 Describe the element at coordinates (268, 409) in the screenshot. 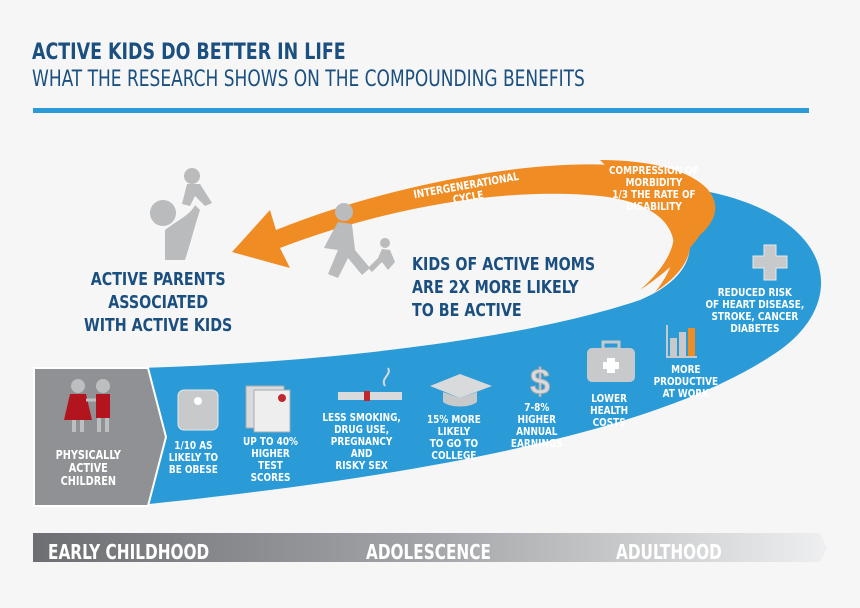

I see `test-papers-icon` at that location.